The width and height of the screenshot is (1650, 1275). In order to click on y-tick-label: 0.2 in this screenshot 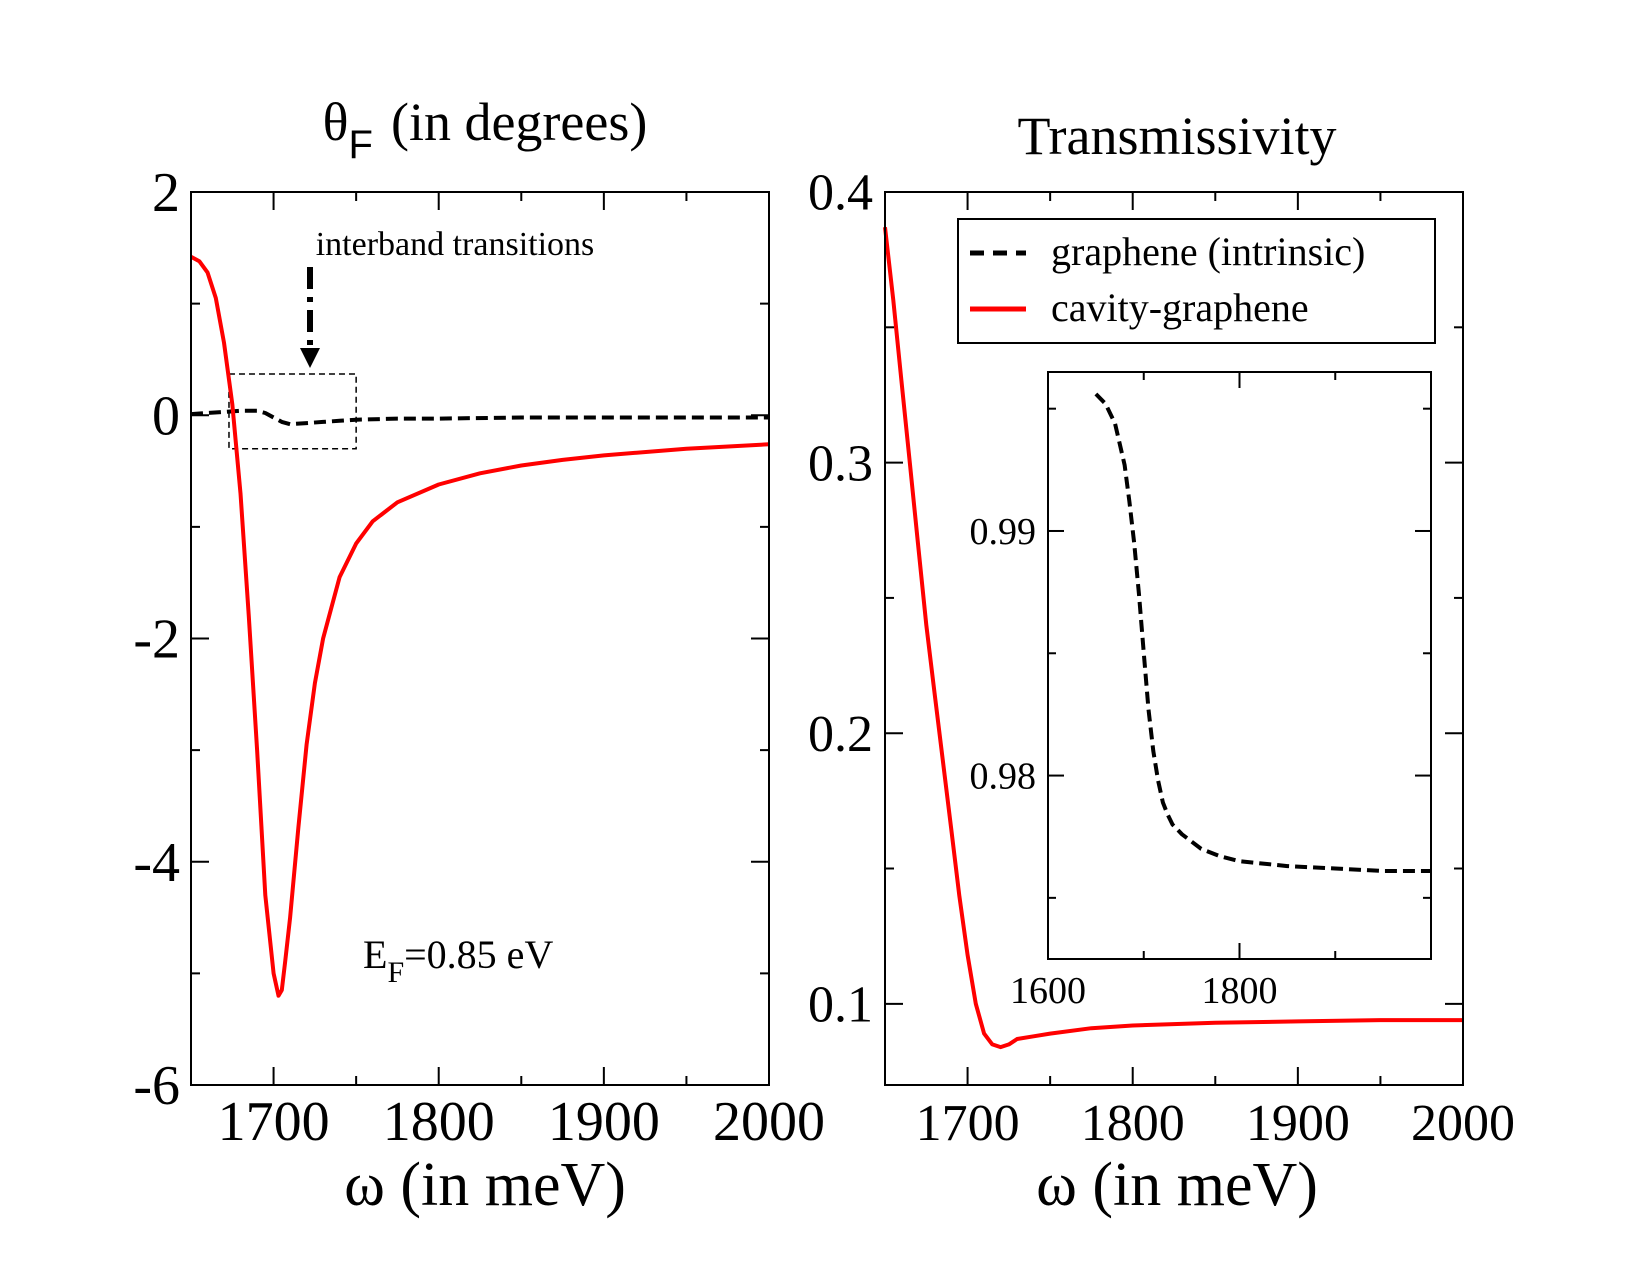, I will do `click(840, 734)`.